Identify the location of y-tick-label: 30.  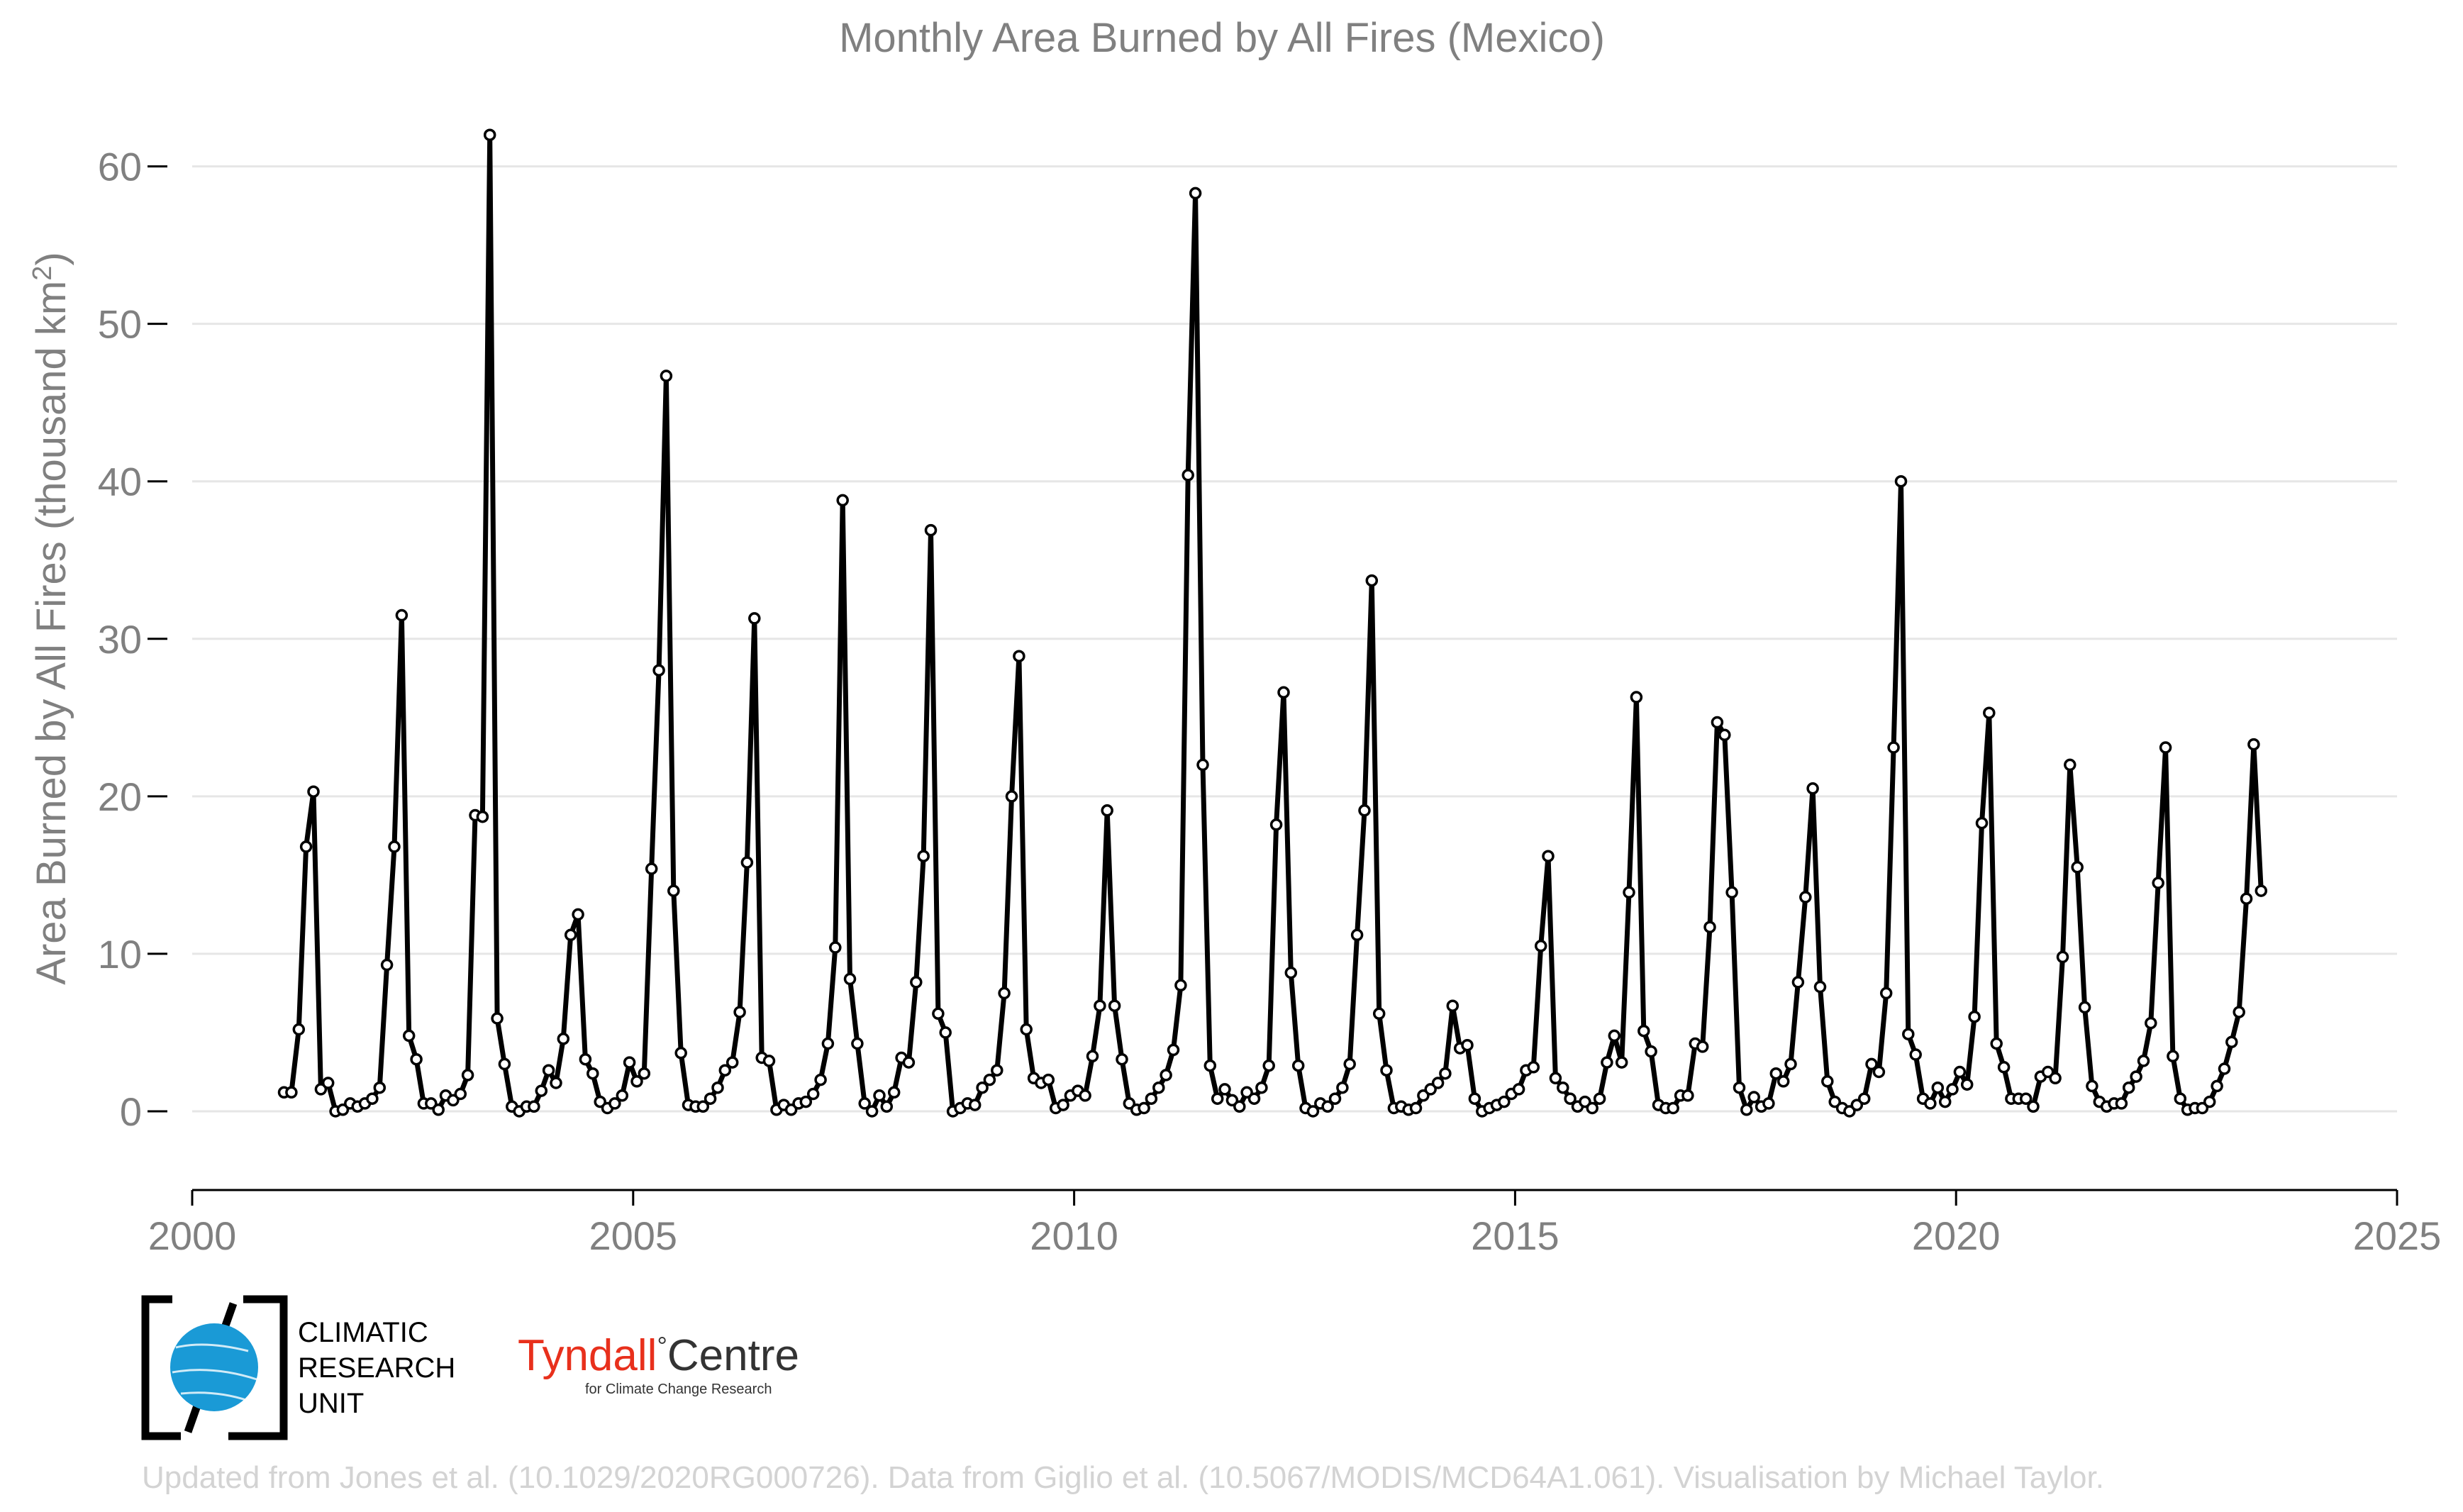
(120, 639).